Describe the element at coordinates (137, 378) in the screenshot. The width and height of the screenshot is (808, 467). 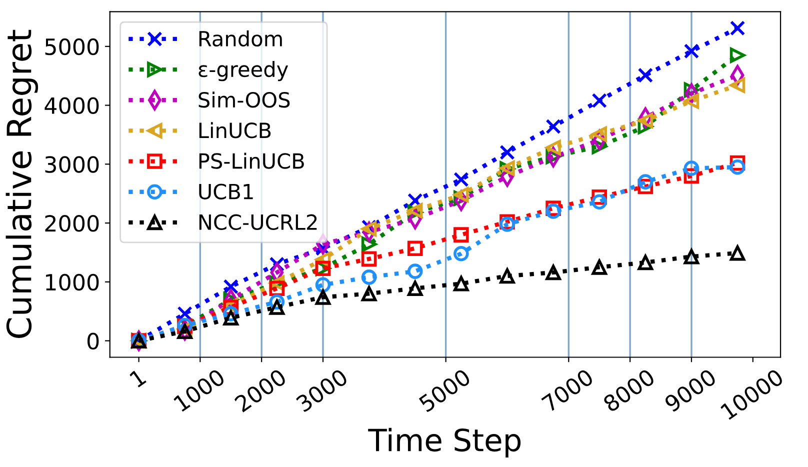
I see `x-tick-label: 1` at that location.